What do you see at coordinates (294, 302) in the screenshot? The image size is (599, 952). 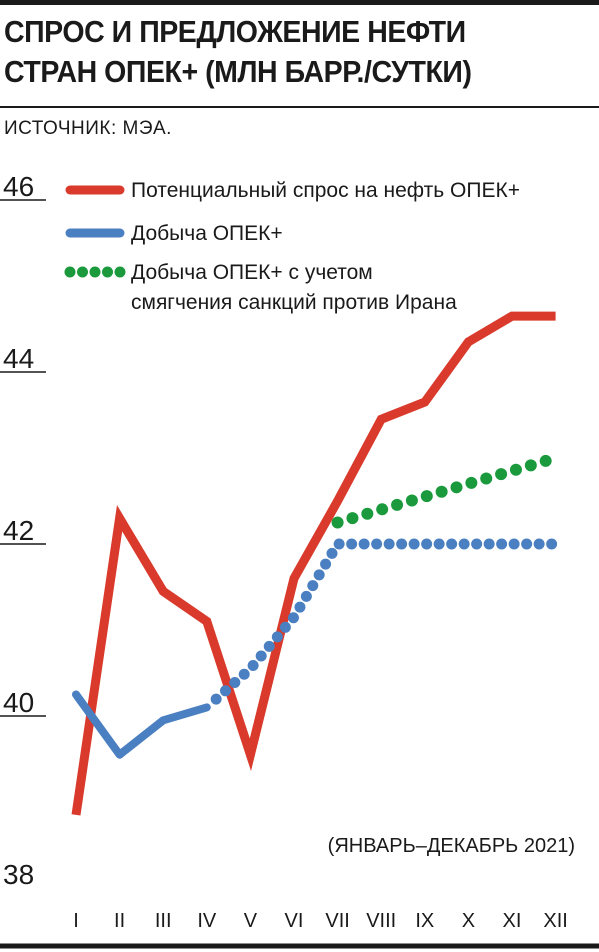 I see `legend-label-line-2: смягчения санкций против Ирана` at bounding box center [294, 302].